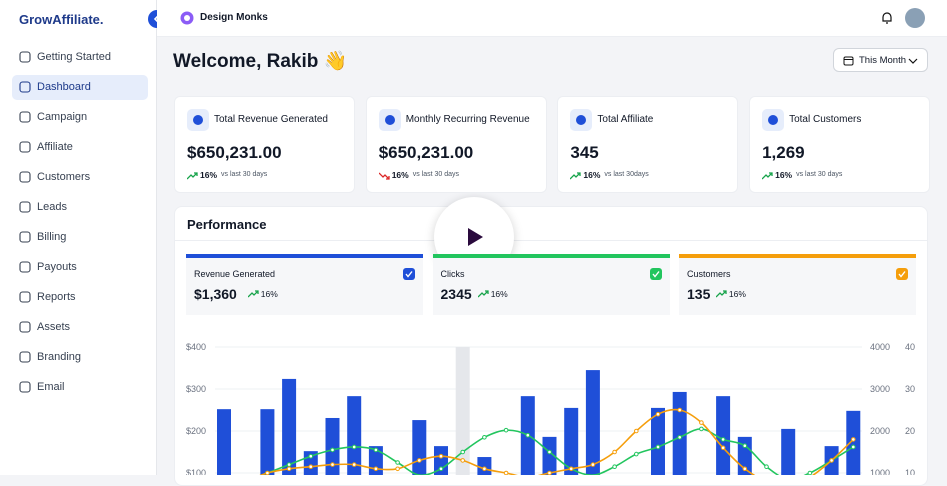 The image size is (947, 486). What do you see at coordinates (227, 224) in the screenshot?
I see `panel-title: Performance` at bounding box center [227, 224].